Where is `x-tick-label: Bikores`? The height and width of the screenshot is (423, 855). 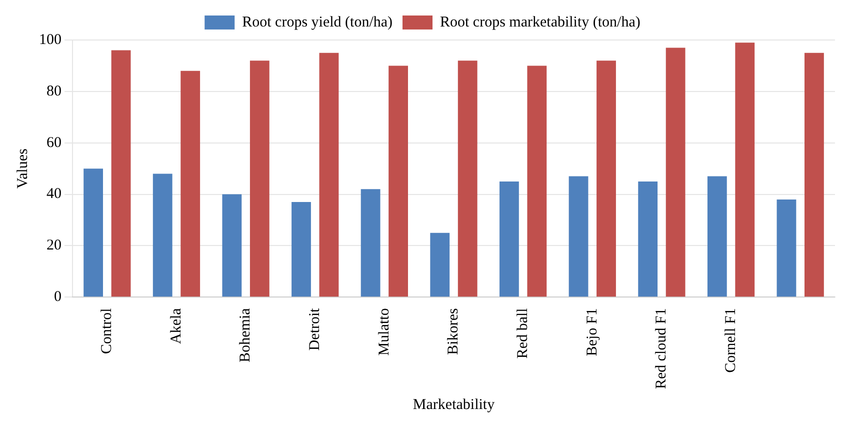
x-tick-label: Bikores is located at coordinates (454, 331).